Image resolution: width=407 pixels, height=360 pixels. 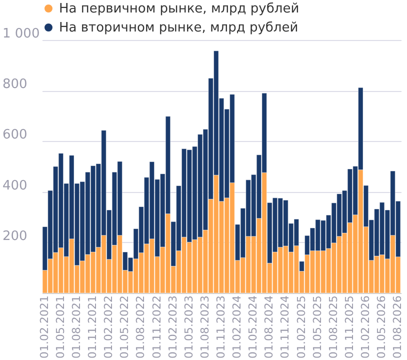 What do you see at coordinates (253, 327) in the screenshot?
I see `x-tick-label: 01.05.2024` at bounding box center [253, 327].